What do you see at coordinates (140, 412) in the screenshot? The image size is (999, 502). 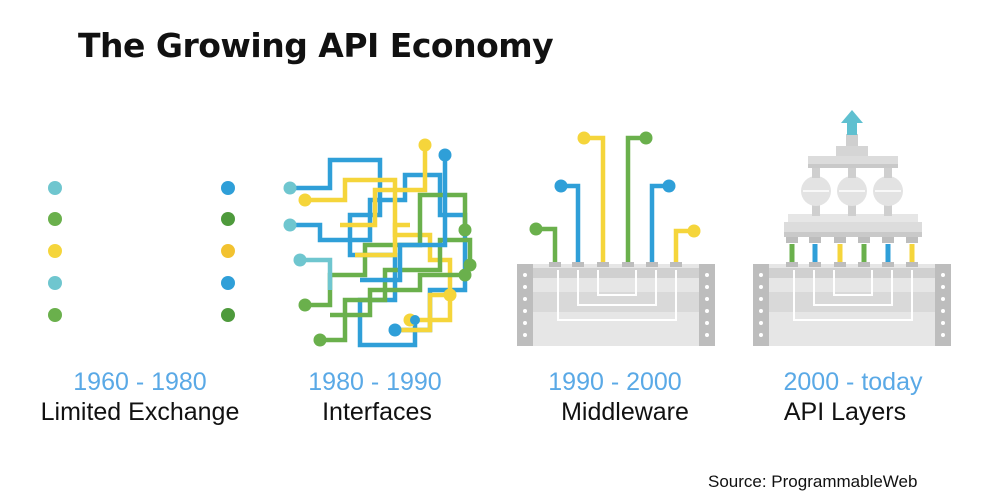 I see `era-name: Limited Exchange` at bounding box center [140, 412].